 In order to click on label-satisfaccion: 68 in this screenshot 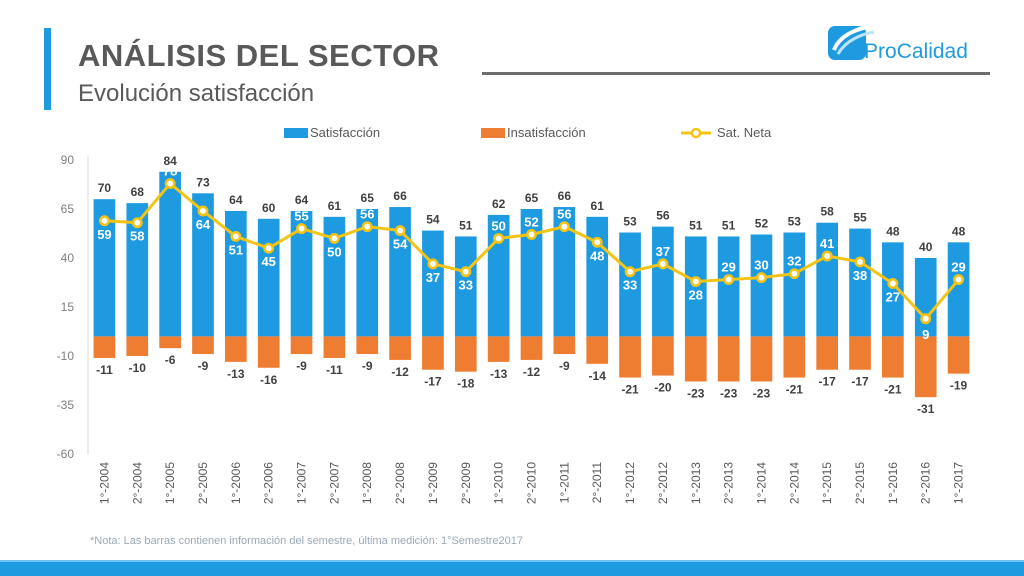, I will do `click(138, 192)`.